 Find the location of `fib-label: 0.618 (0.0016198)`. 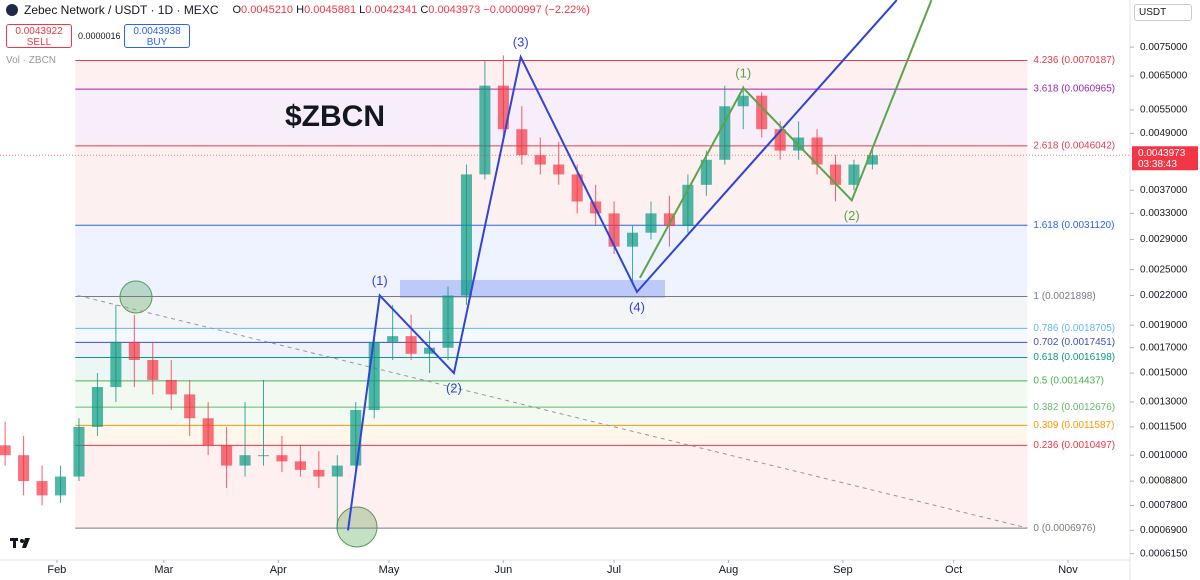

fib-label: 0.618 (0.0016198) is located at coordinates (1074, 357).